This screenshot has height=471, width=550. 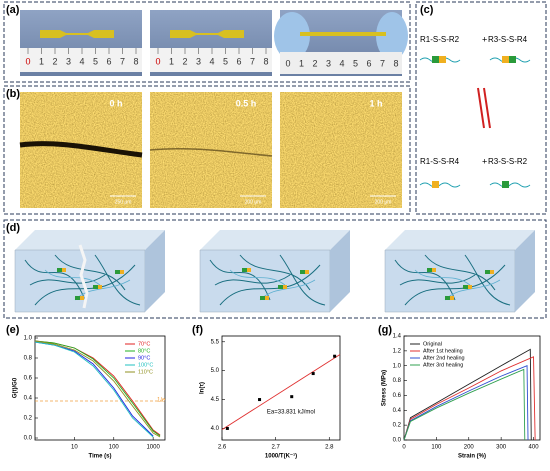 What do you see at coordinates (238, 61) in the screenshot?
I see `ruler-number: 6` at bounding box center [238, 61].